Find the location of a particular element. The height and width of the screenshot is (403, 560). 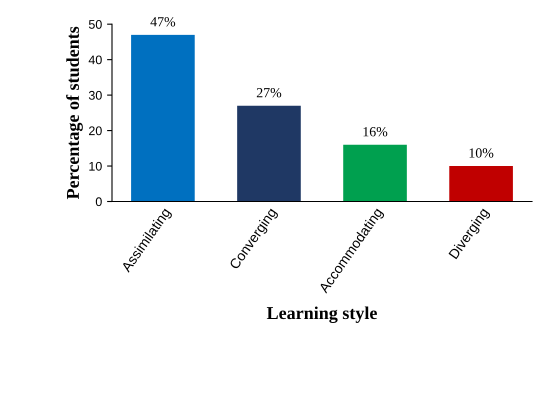

y-tick-label: 0 is located at coordinates (99, 201).